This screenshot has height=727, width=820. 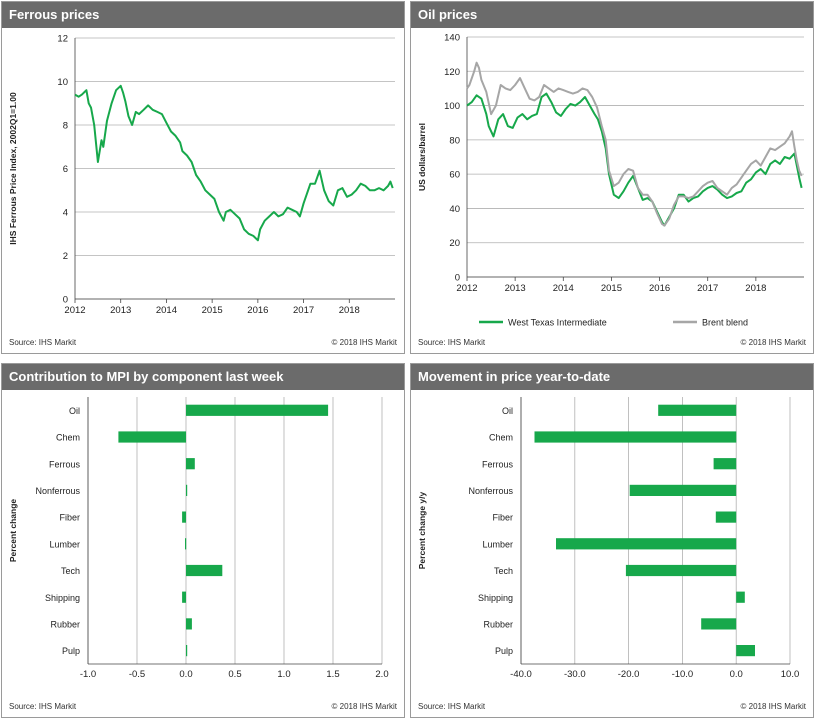 I want to click on legend-label: Brent blend, so click(x=725, y=323).